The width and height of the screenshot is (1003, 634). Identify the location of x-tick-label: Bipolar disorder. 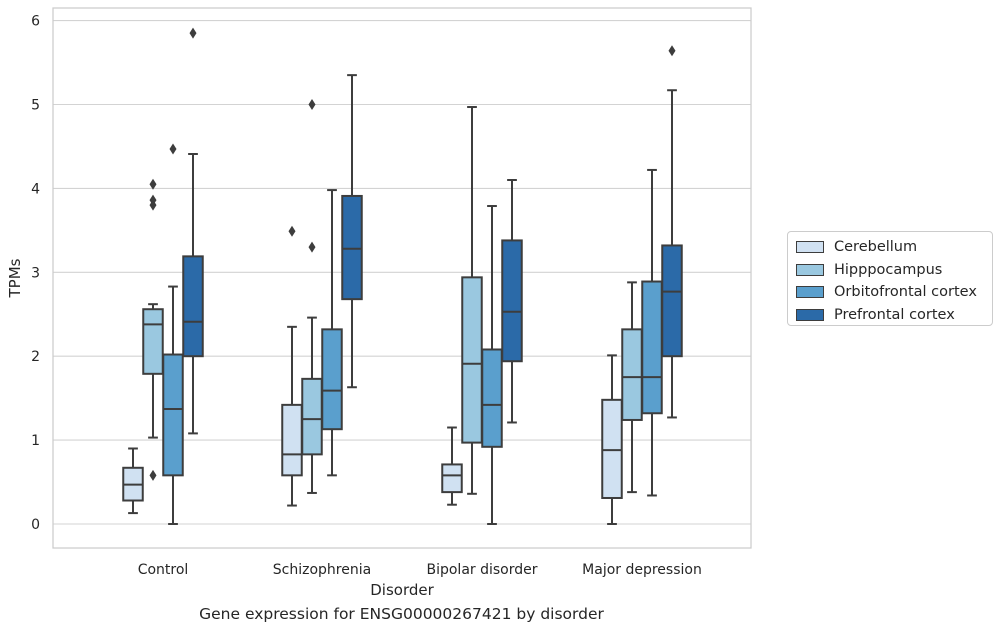
(481, 570).